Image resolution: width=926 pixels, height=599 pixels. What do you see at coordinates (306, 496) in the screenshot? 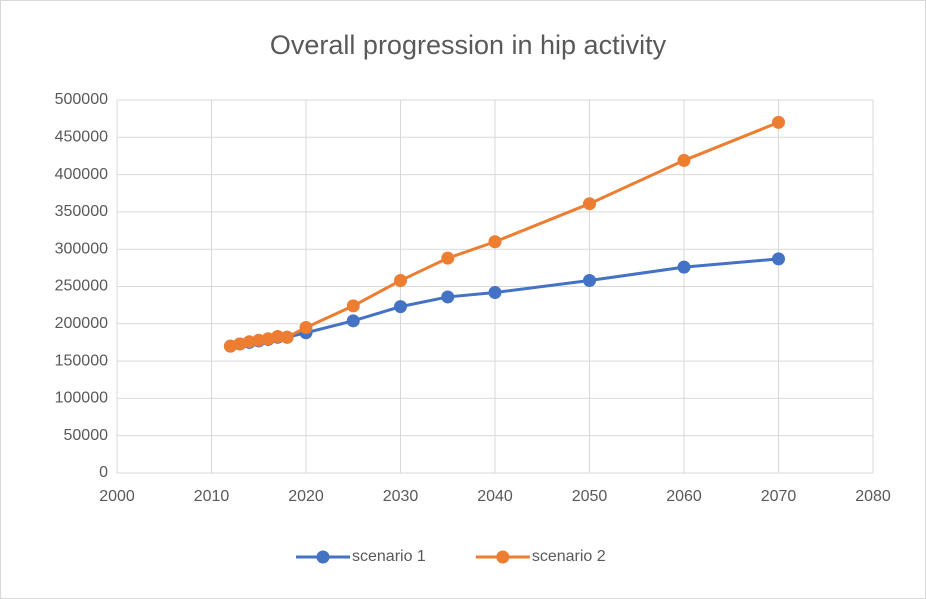
I see `x-tick-label: 2020` at bounding box center [306, 496].